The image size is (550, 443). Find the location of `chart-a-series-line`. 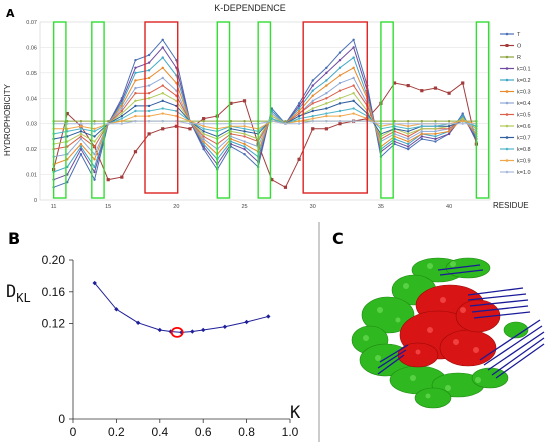

chart-a-series-line is located at coordinates (265, 117).